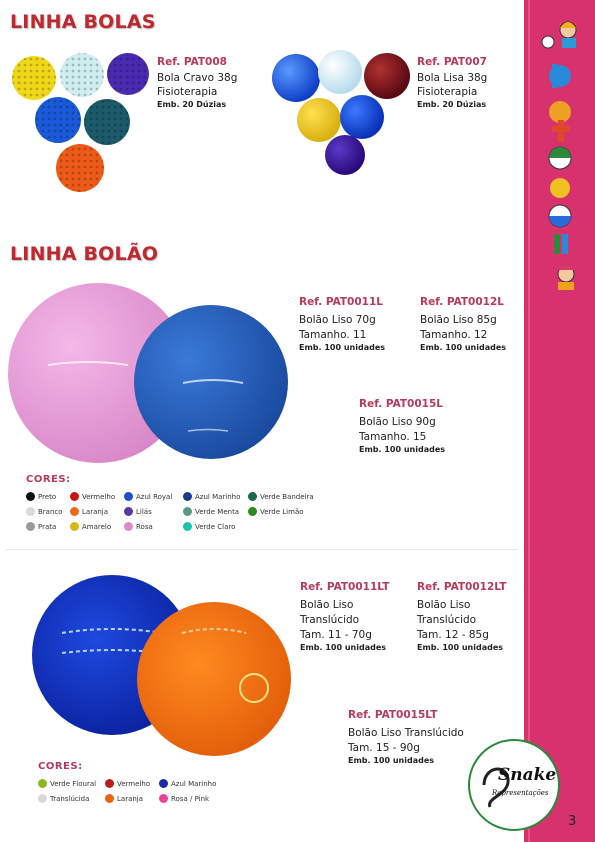 The height and width of the screenshot is (842, 595). Describe the element at coordinates (458, 320) in the screenshot. I see `product-desc-1: Bolão Liso 85g` at that location.